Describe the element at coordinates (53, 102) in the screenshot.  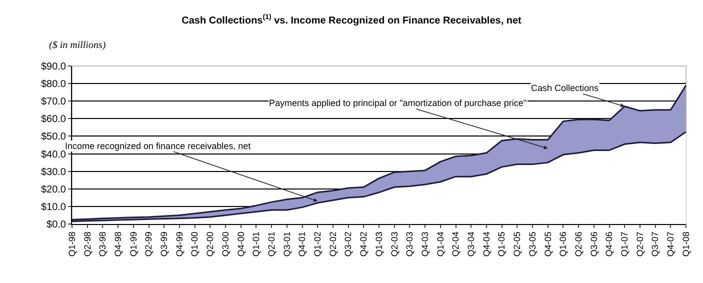
I see `y-tick-label: $70.0` at that location.